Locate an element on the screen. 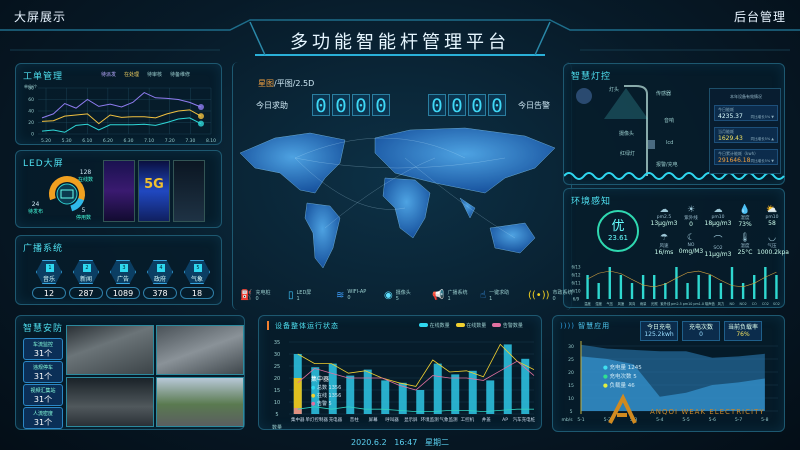 The height and width of the screenshot is (450, 800). device-status-title: 设备整体运行状态 is located at coordinates (307, 326).